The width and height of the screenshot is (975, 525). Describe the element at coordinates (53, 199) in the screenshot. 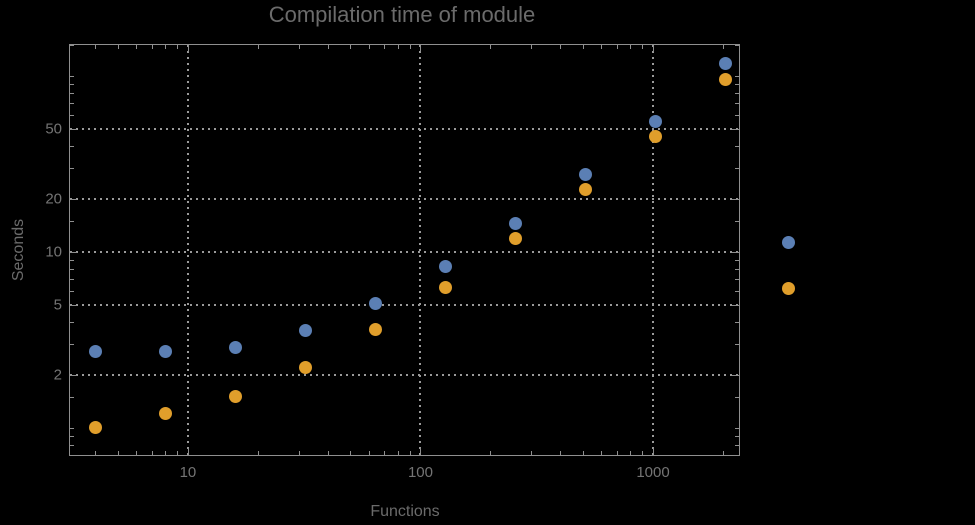

I see `y-tick-label: 20` at that location.